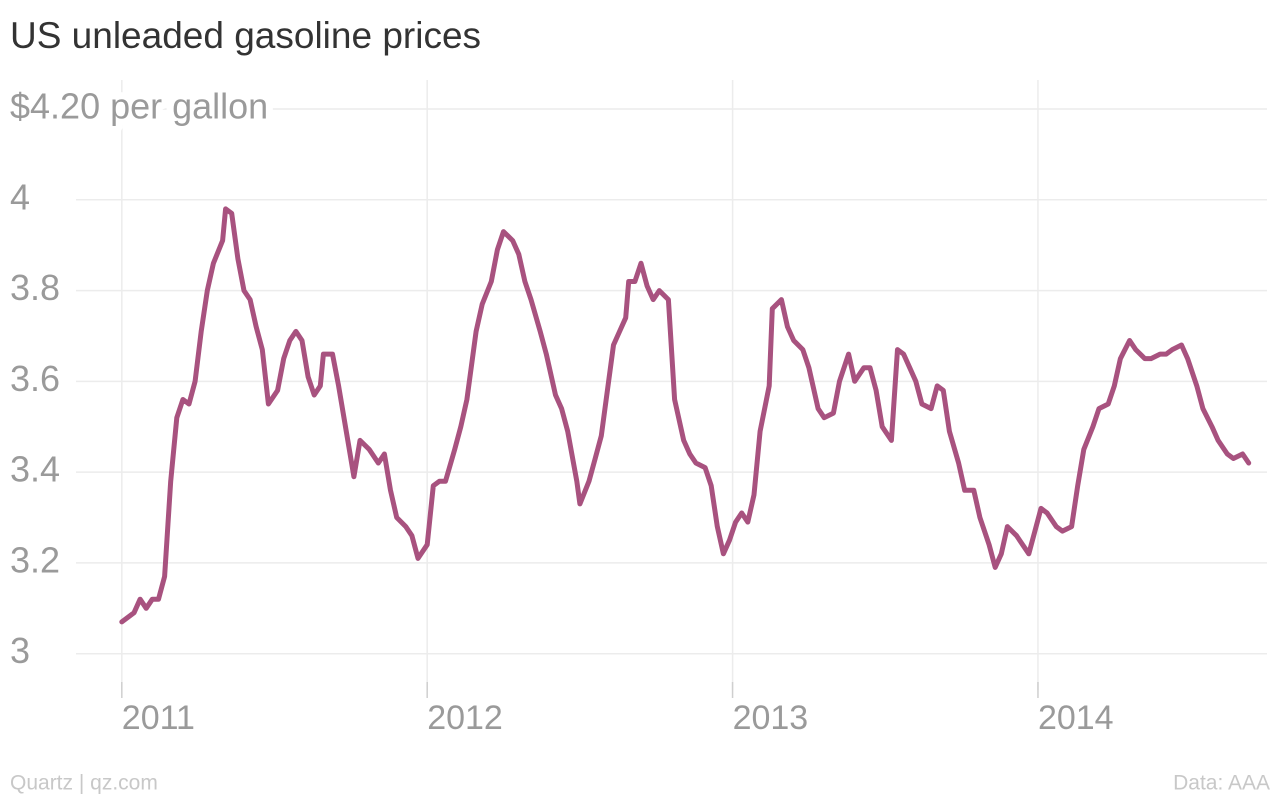  I want to click on y-tick-label: 4, so click(20, 196).